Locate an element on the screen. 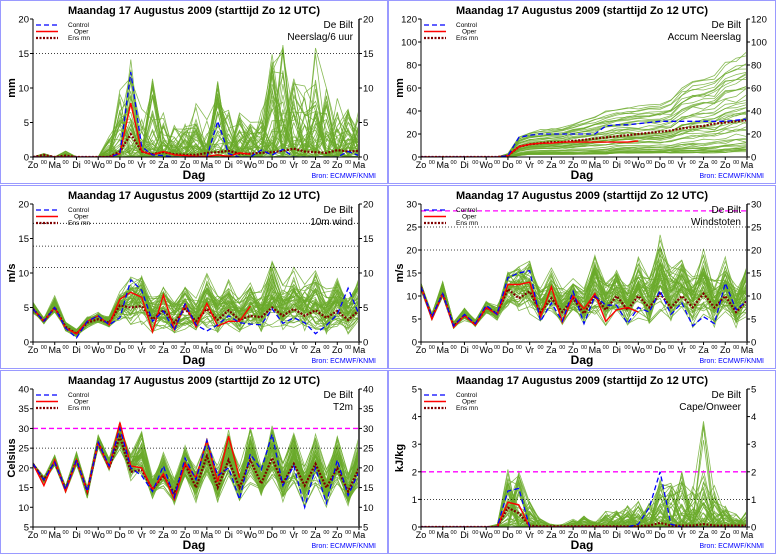 The image size is (778, 554). y-tick-label-right: 0 is located at coordinates (753, 158).